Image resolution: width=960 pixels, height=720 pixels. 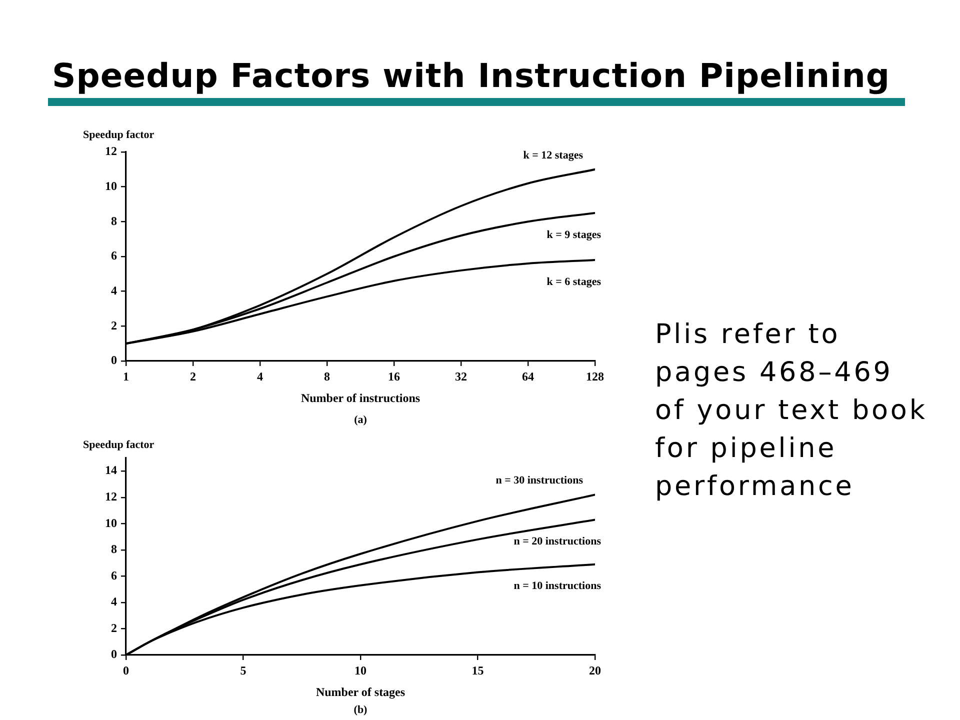 I want to click on x-tick-label: 5, so click(x=243, y=670).